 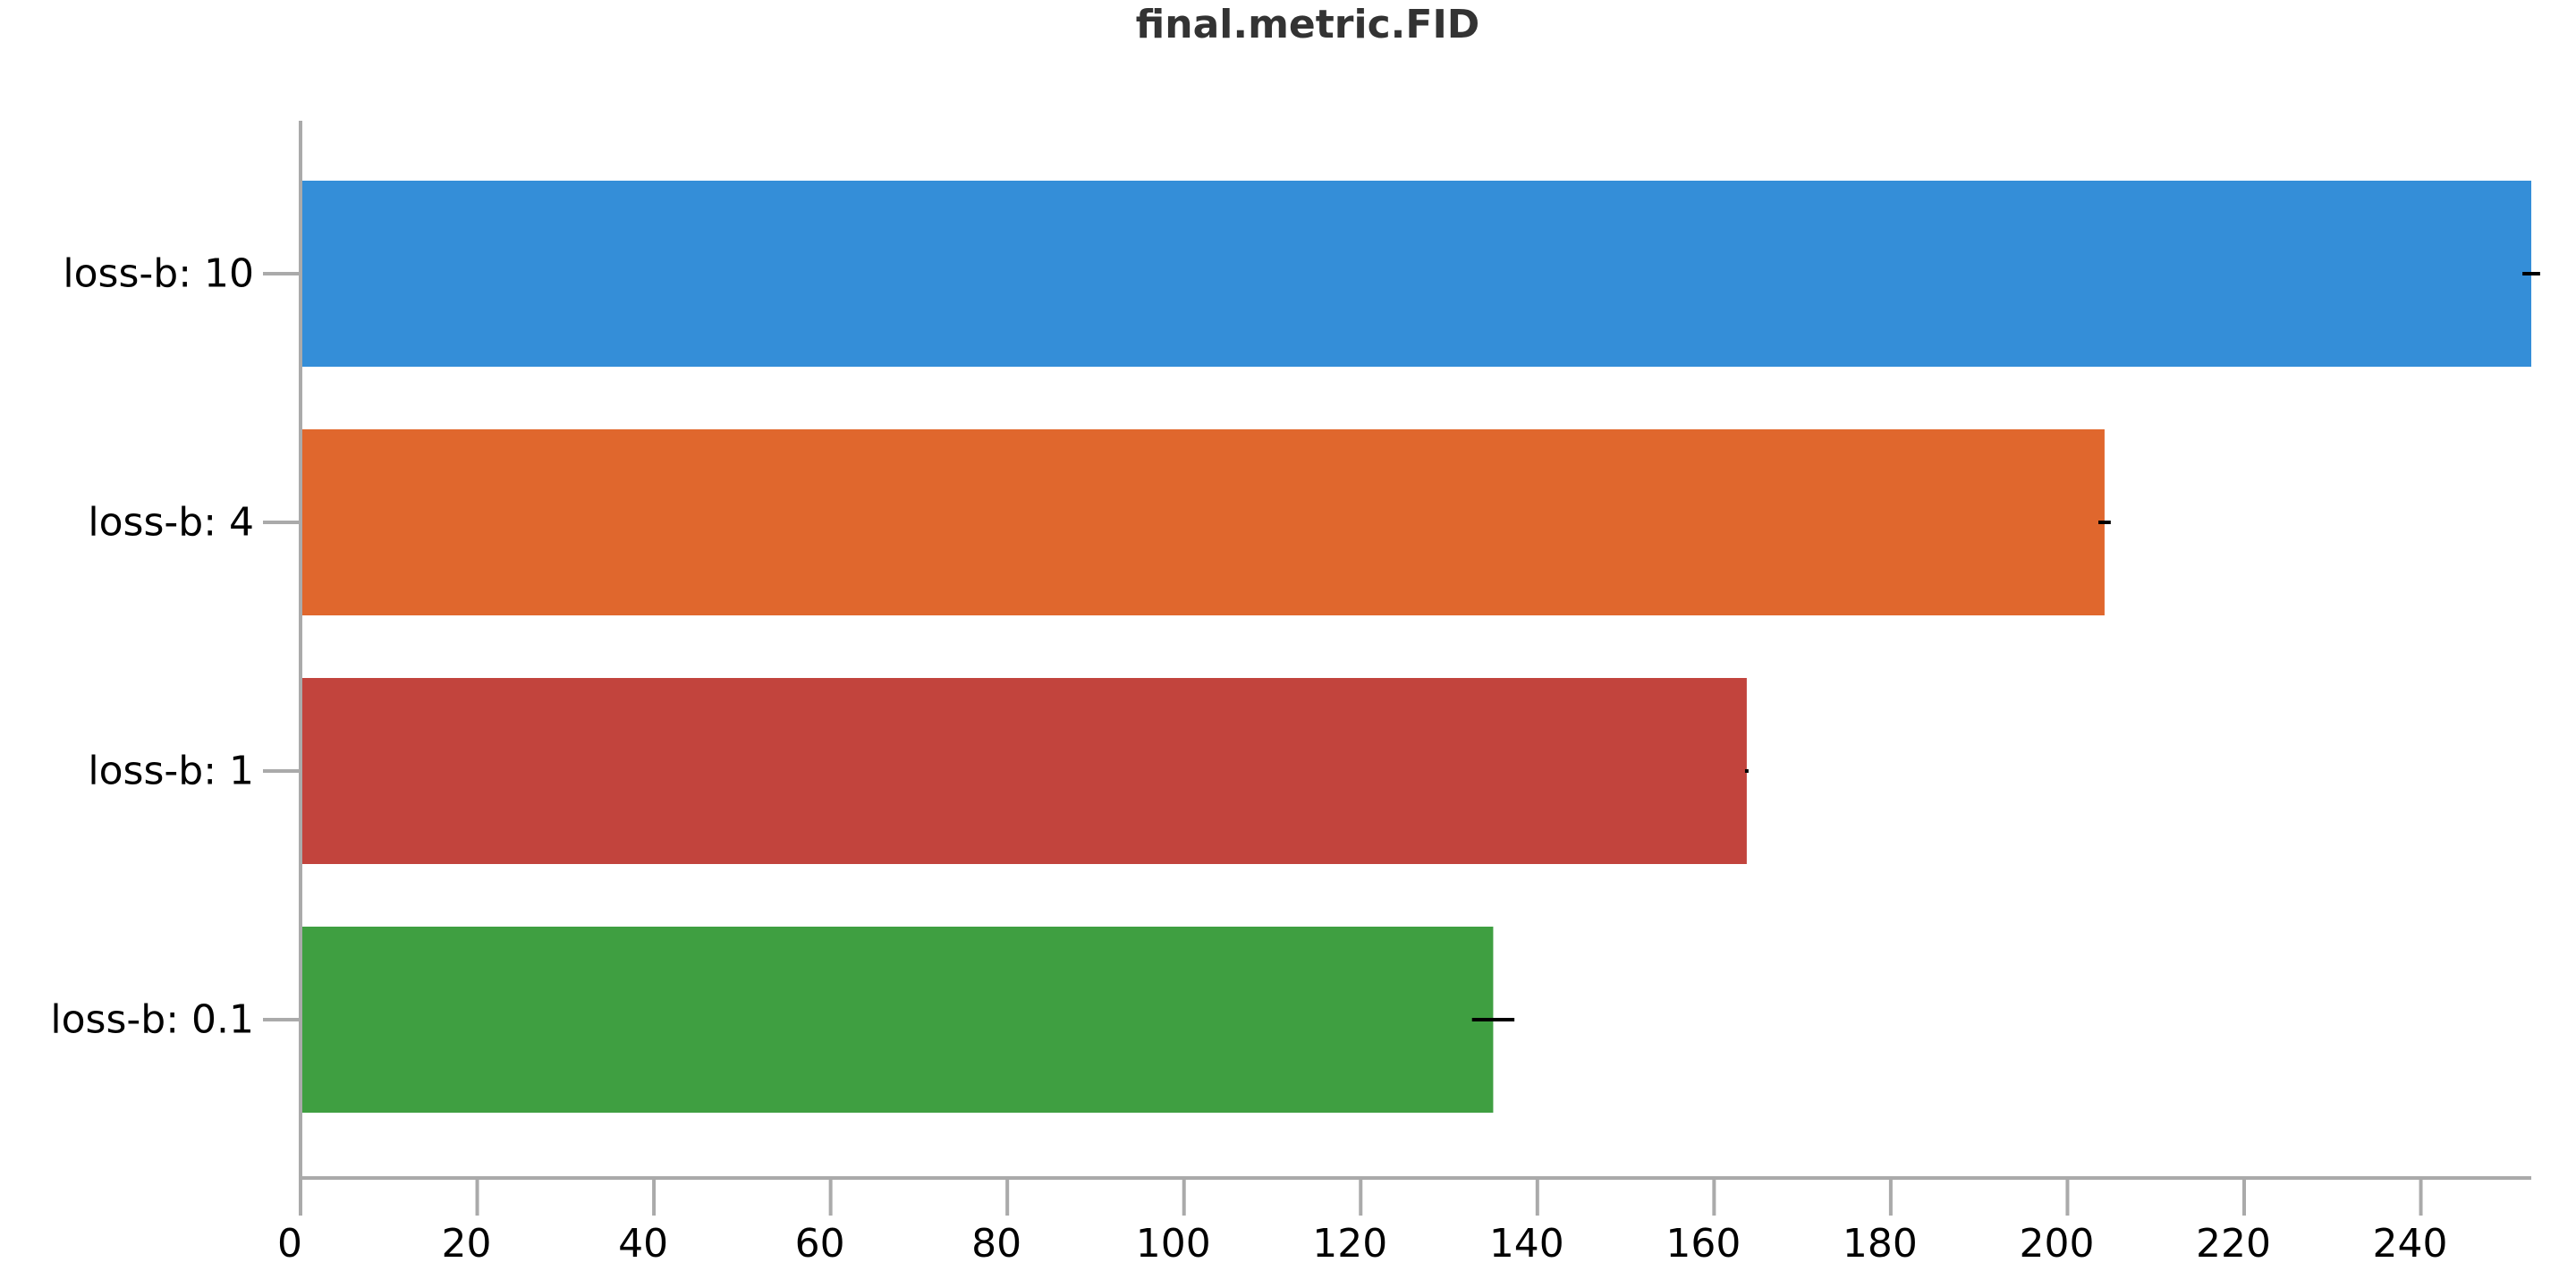 What do you see at coordinates (2056, 1244) in the screenshot?
I see `x-tick-label: 200` at bounding box center [2056, 1244].